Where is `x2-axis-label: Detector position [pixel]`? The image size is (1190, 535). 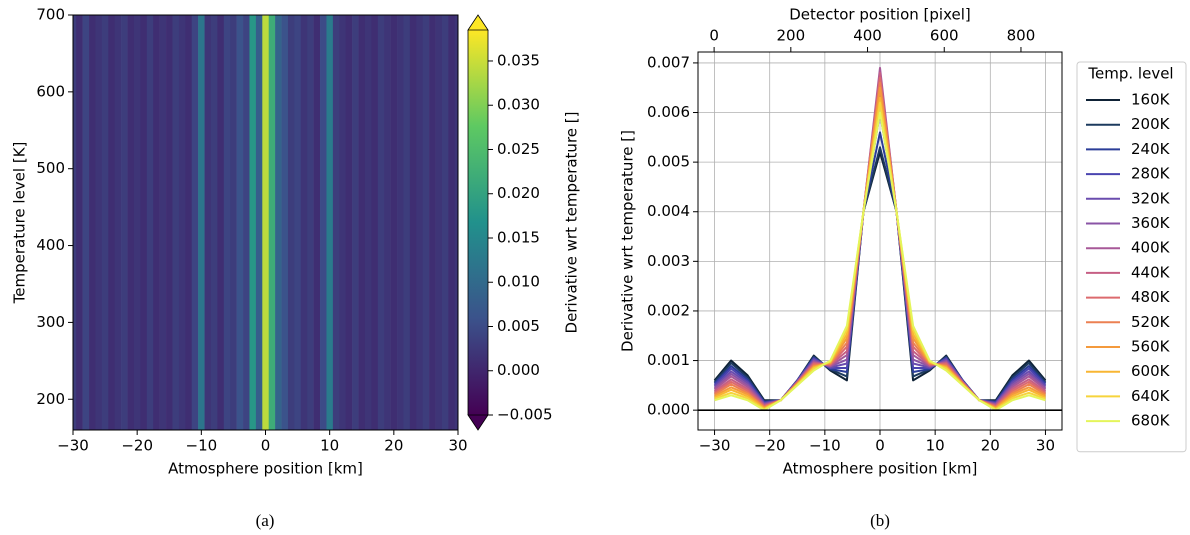 x2-axis-label: Detector position [pixel] is located at coordinates (880, 15).